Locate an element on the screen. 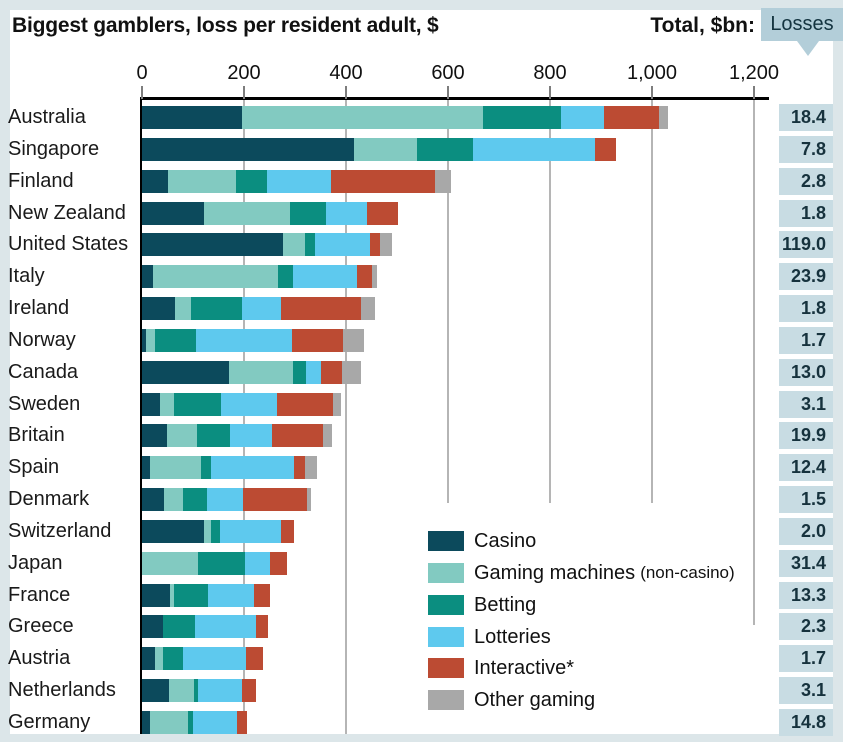  country-label: Australia is located at coordinates (47, 117).